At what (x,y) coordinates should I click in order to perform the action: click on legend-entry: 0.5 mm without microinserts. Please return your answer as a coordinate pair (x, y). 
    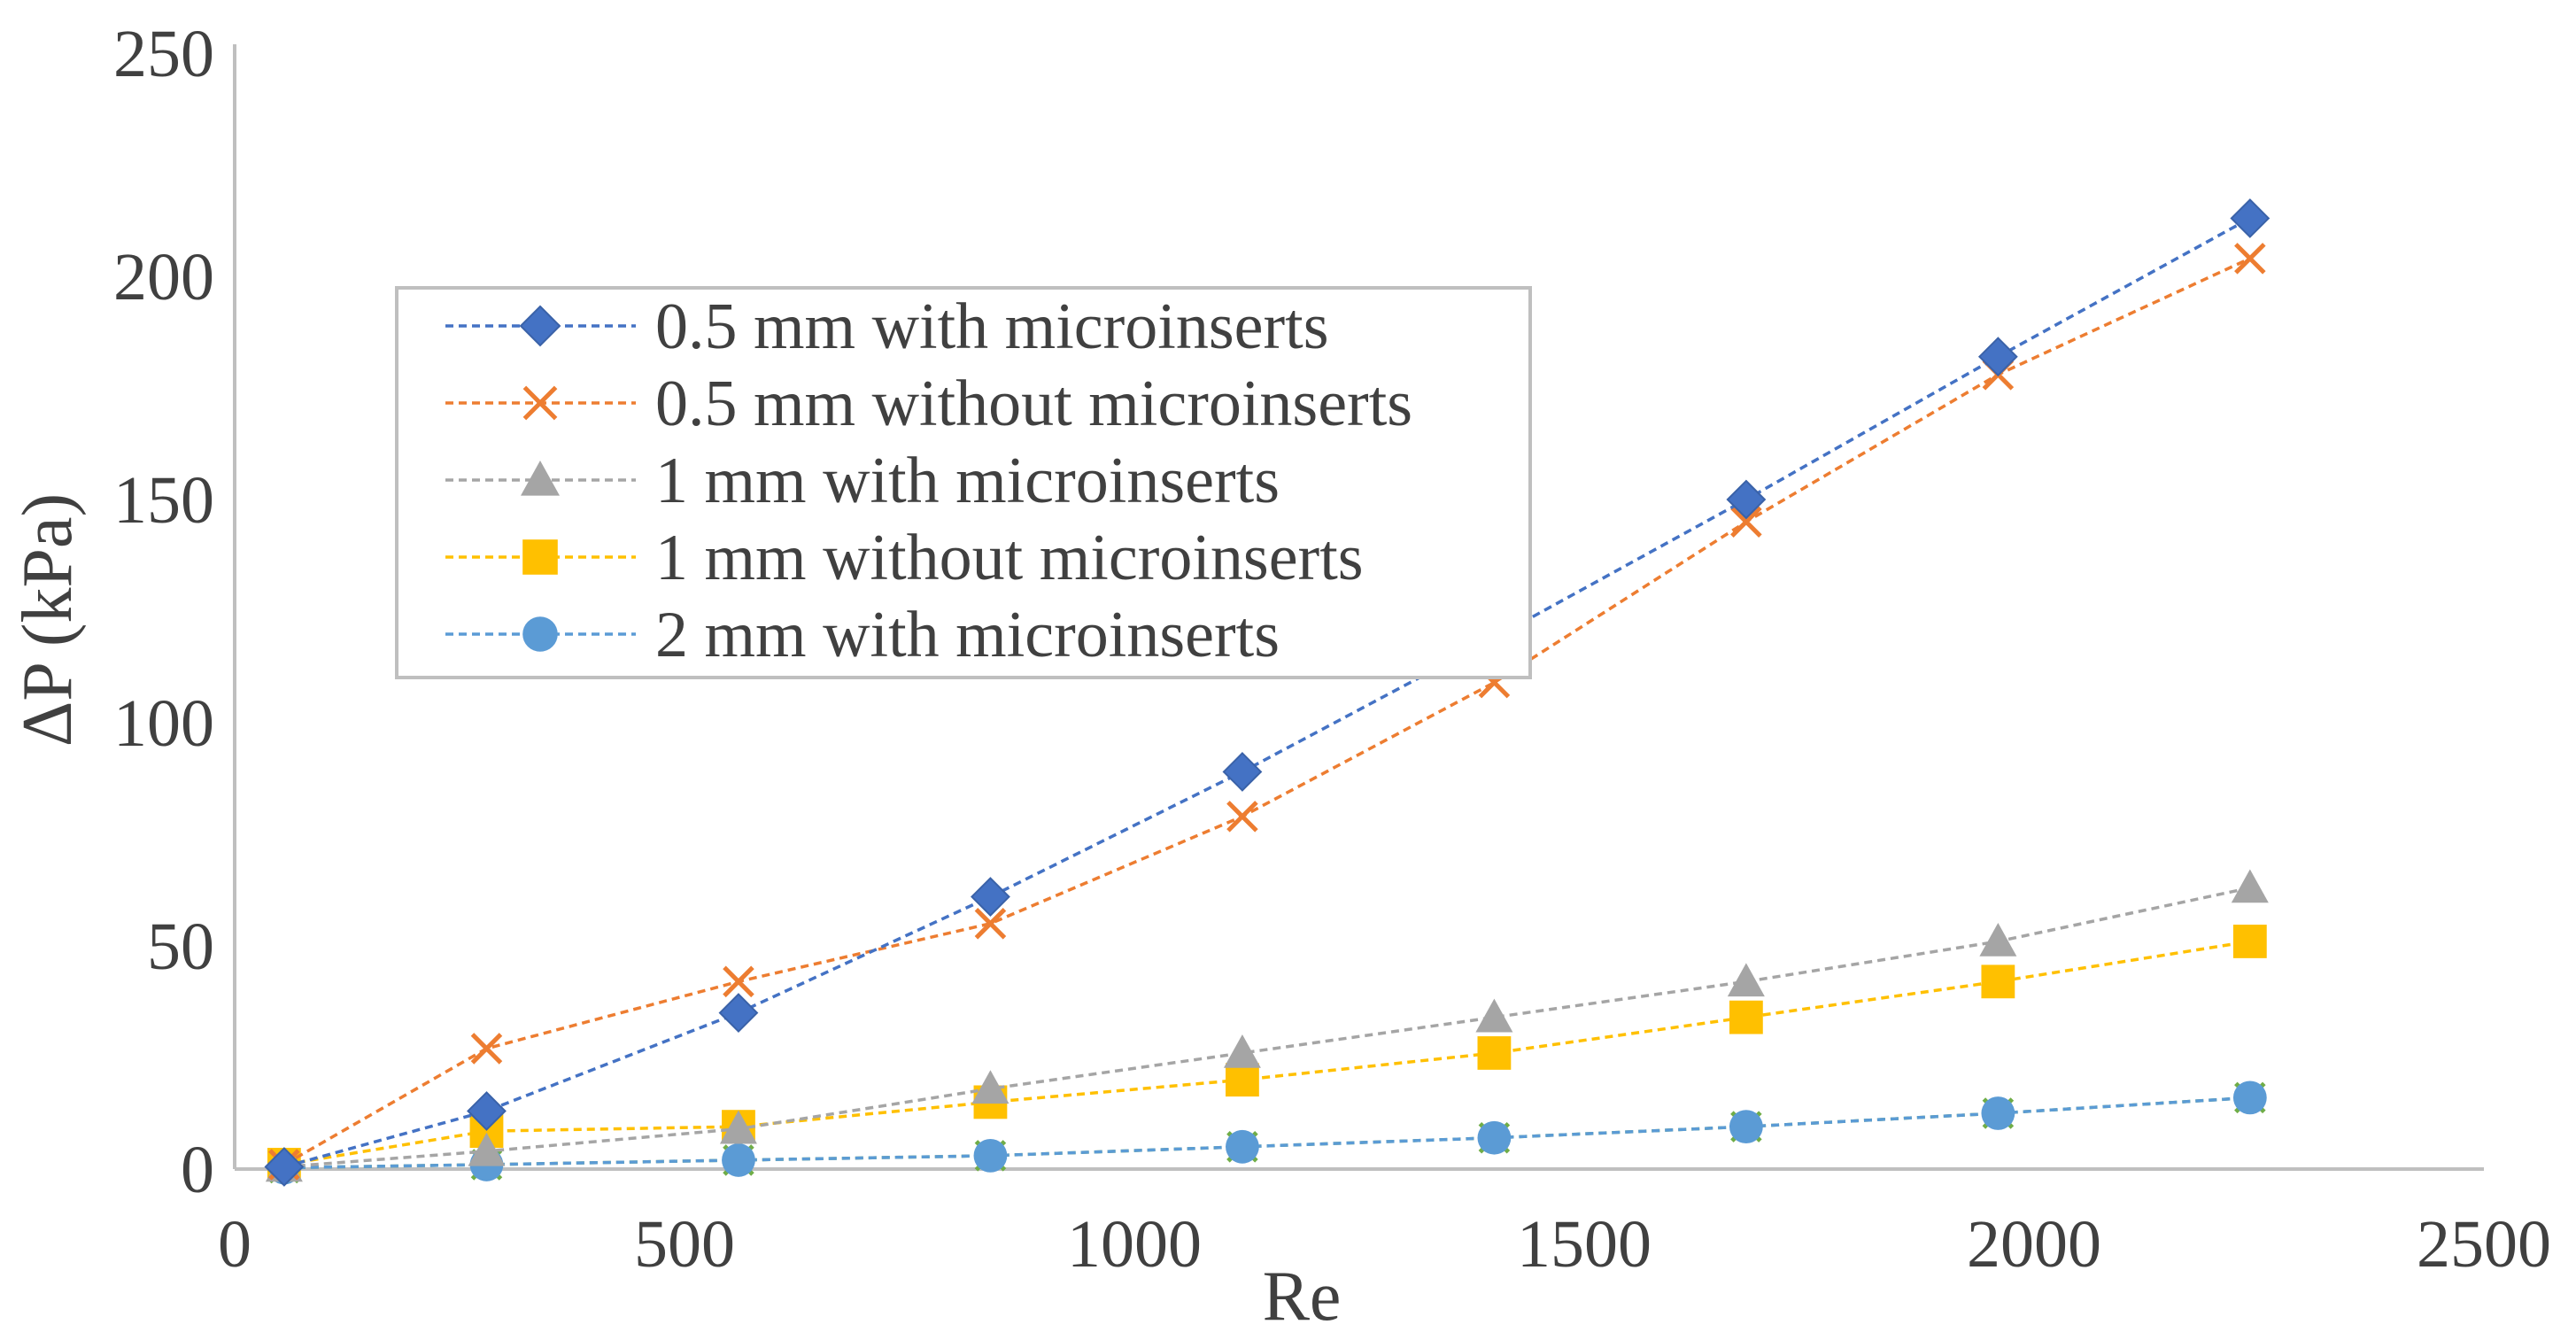
    Looking at the image, I should click on (928, 404).